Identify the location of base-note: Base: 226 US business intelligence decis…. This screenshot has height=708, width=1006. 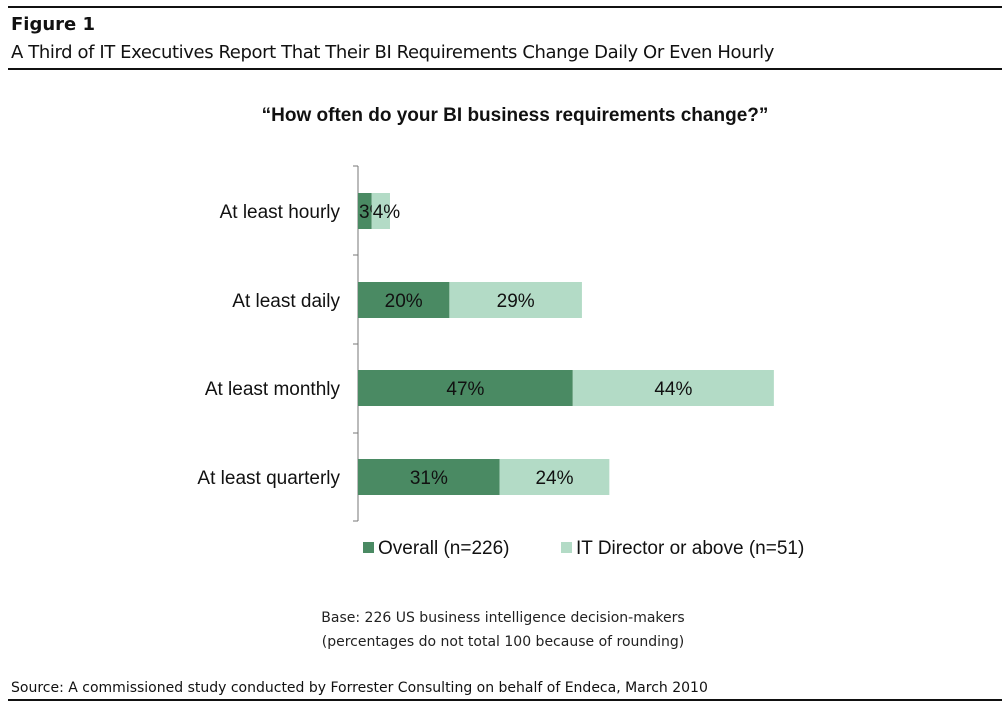
(503, 618).